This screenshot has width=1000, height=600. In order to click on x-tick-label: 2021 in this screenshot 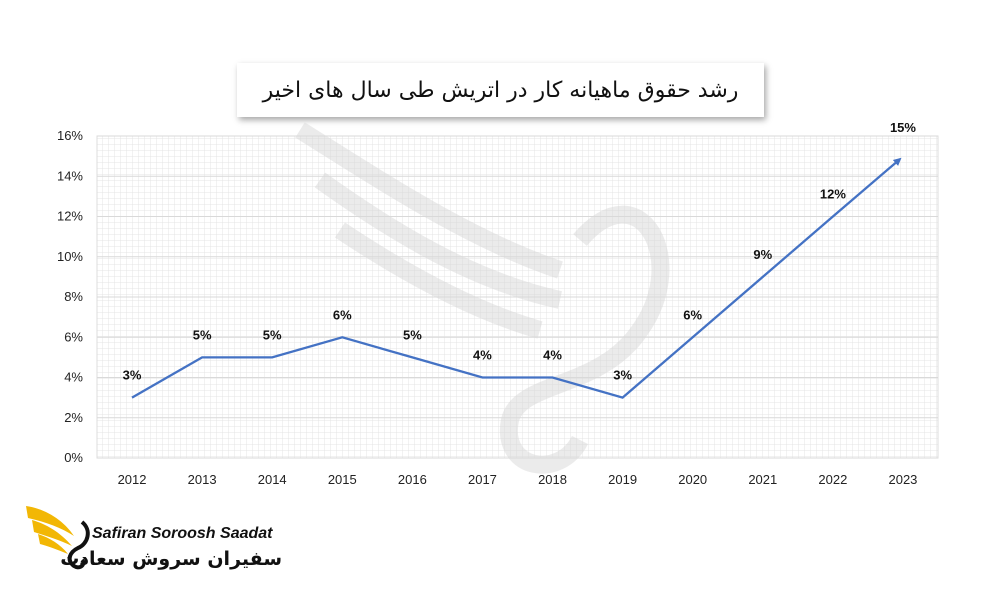, I will do `click(762, 479)`.